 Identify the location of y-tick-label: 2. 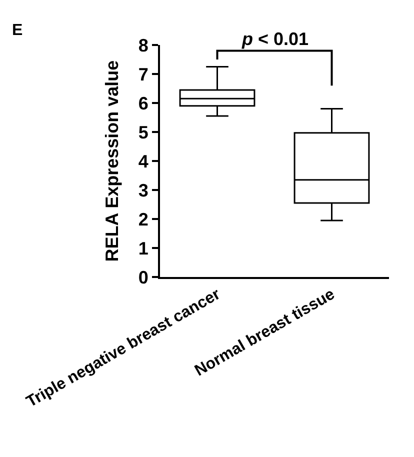
(143, 219).